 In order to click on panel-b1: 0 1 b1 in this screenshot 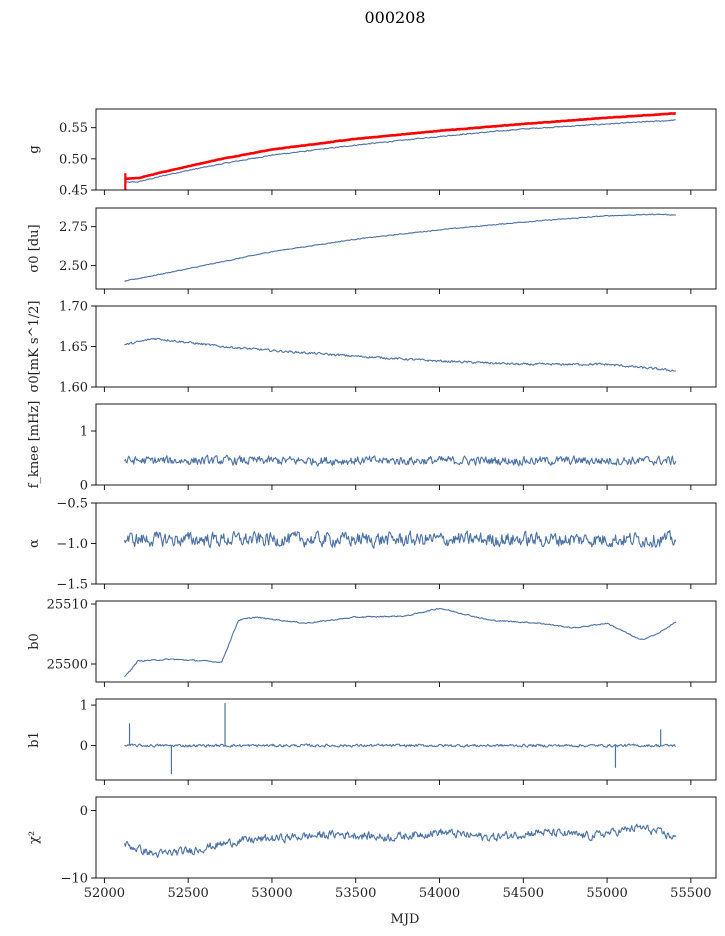, I will do `click(372, 741)`.